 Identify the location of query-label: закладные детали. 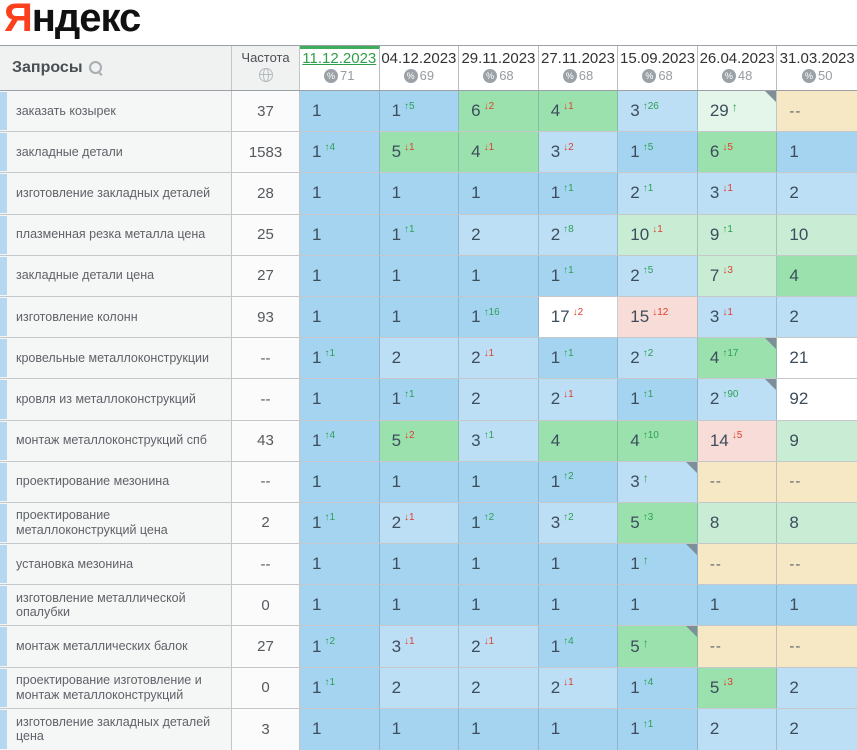
(116, 152).